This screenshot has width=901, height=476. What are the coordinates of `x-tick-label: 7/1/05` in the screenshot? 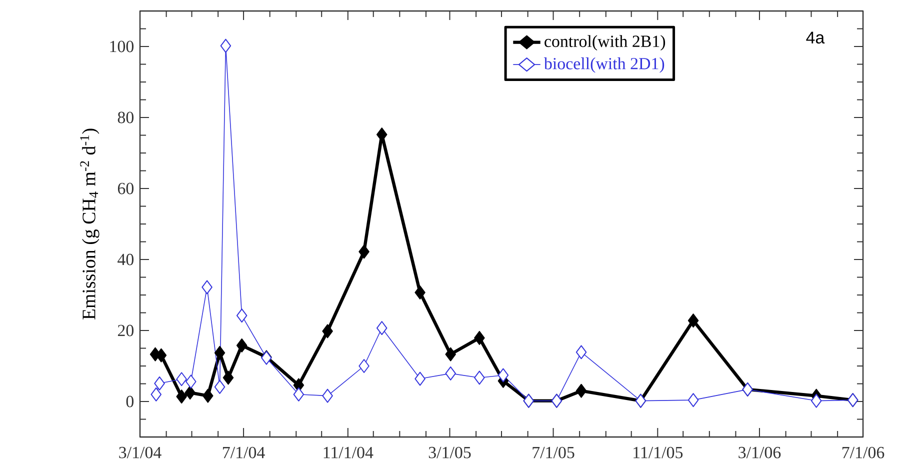 It's located at (553, 452).